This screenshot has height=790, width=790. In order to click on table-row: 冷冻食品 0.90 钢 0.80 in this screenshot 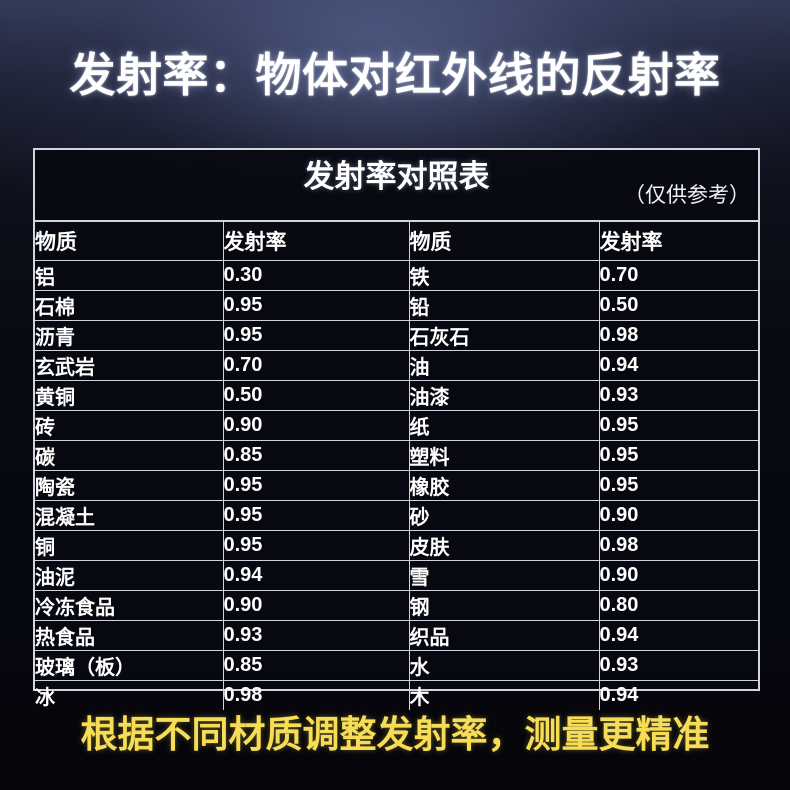, I will do `click(396, 605)`.